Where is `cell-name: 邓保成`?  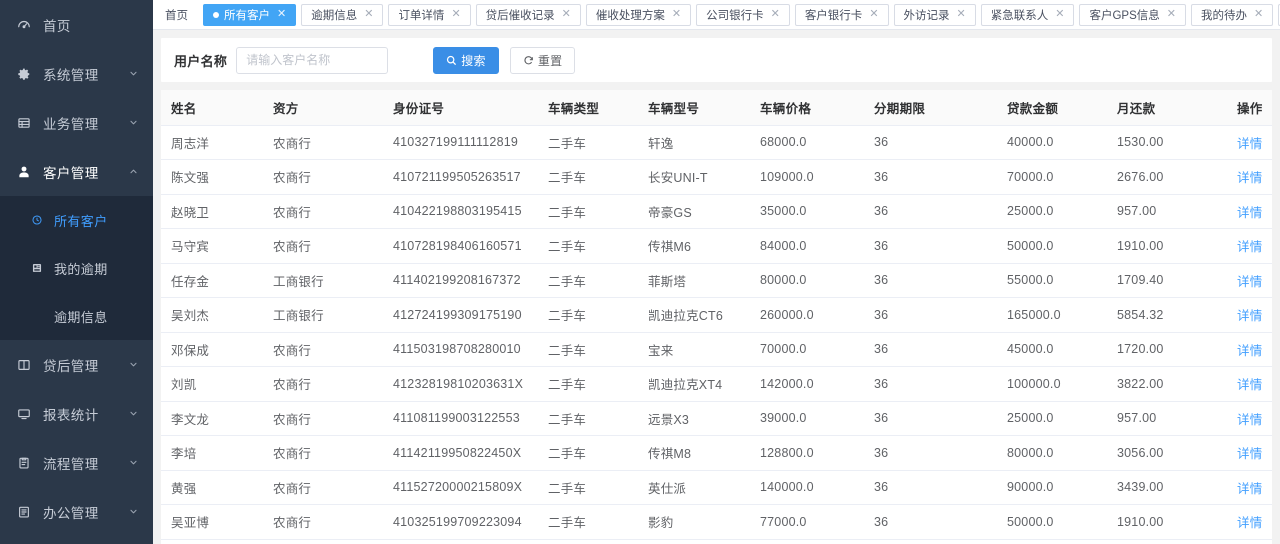 cell-name: 邓保成 is located at coordinates (212, 349).